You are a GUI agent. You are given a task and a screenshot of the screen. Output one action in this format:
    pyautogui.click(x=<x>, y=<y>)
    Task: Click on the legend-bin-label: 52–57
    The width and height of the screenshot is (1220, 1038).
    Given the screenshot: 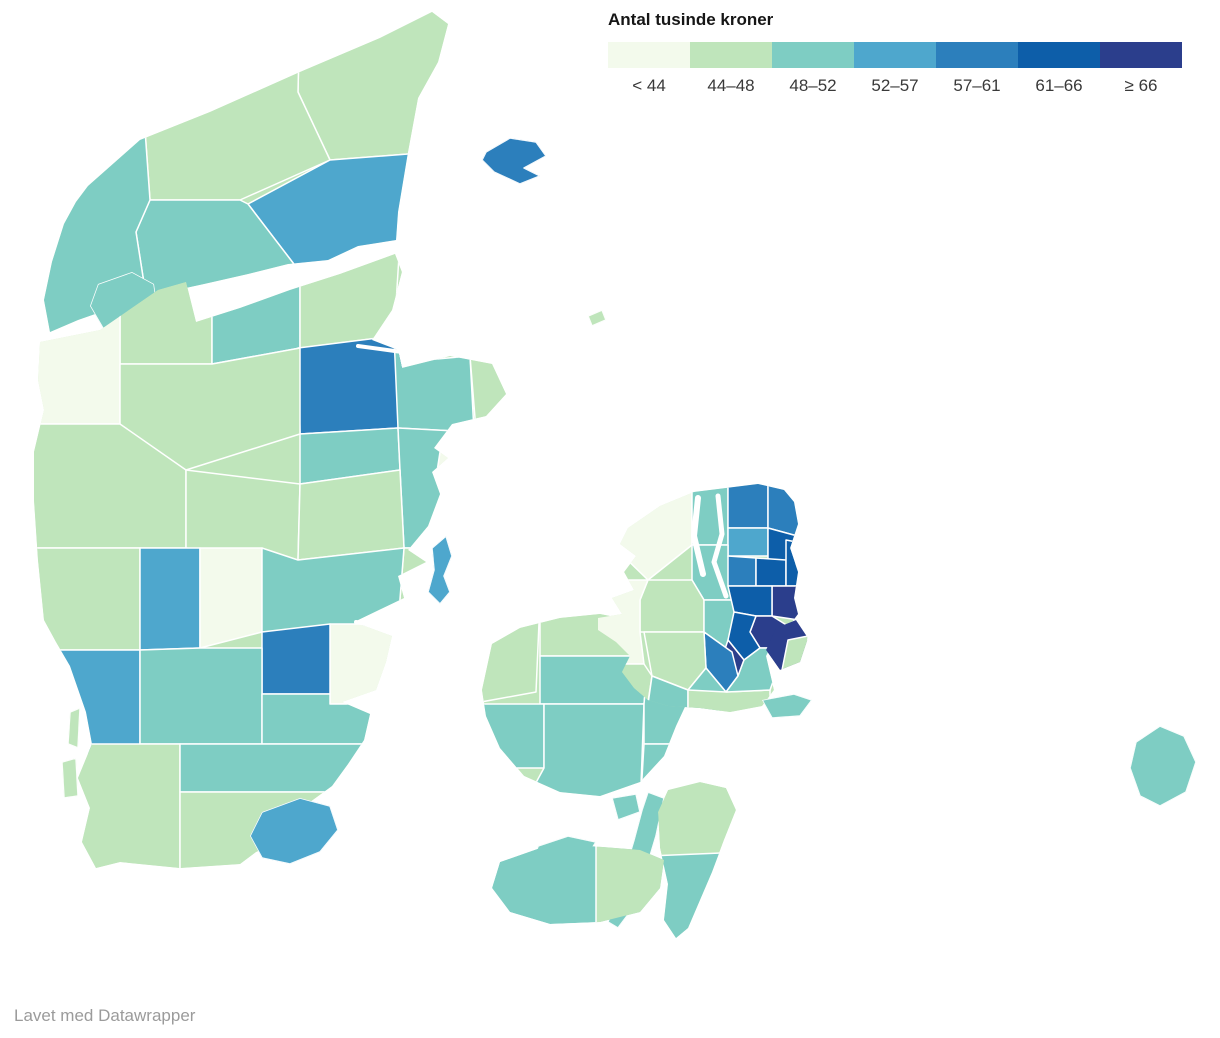 What is the action you would take?
    pyautogui.click(x=895, y=85)
    